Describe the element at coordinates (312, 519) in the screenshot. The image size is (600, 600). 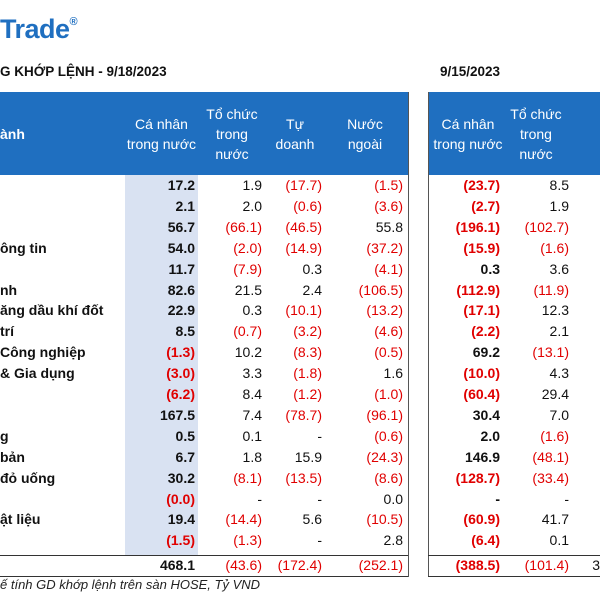
I see `value: 5.6` at that location.